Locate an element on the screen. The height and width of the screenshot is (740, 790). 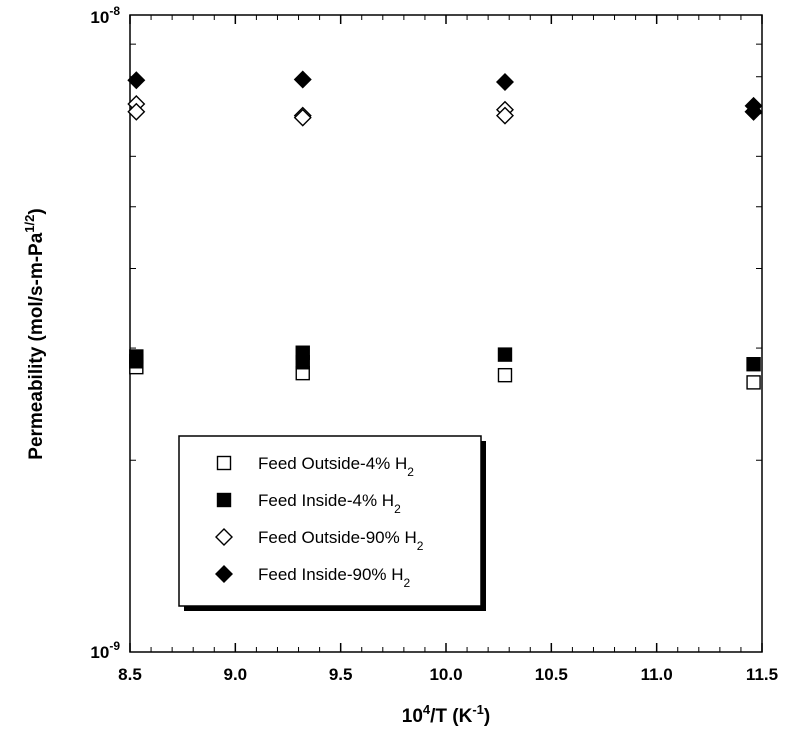
x-tick-label: 10.0 is located at coordinates (445, 674).